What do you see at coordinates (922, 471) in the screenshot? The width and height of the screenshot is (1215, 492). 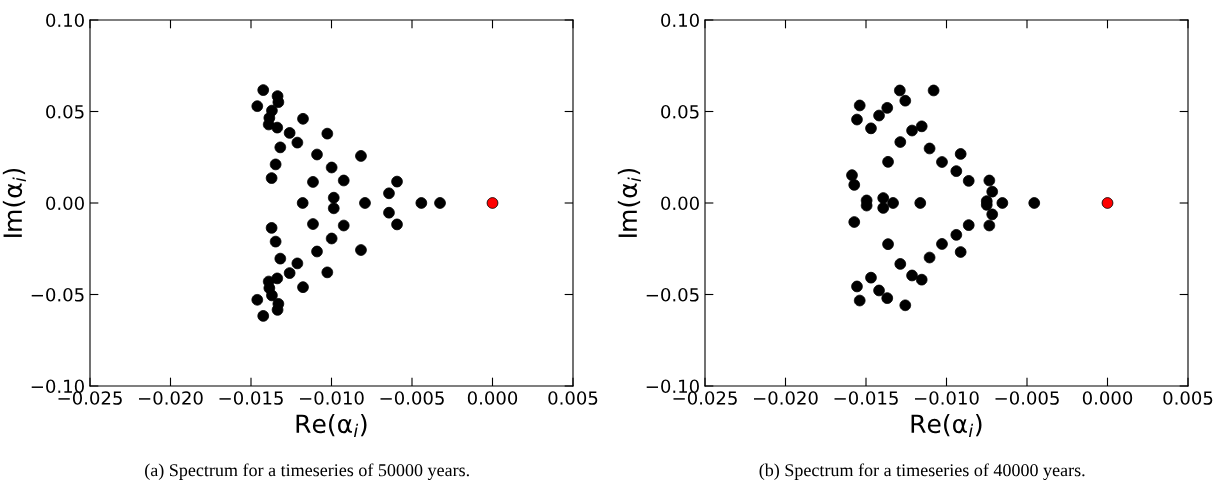 I see `text: (b) Spectrum for a timeseries of 40000 years.` at bounding box center [922, 471].